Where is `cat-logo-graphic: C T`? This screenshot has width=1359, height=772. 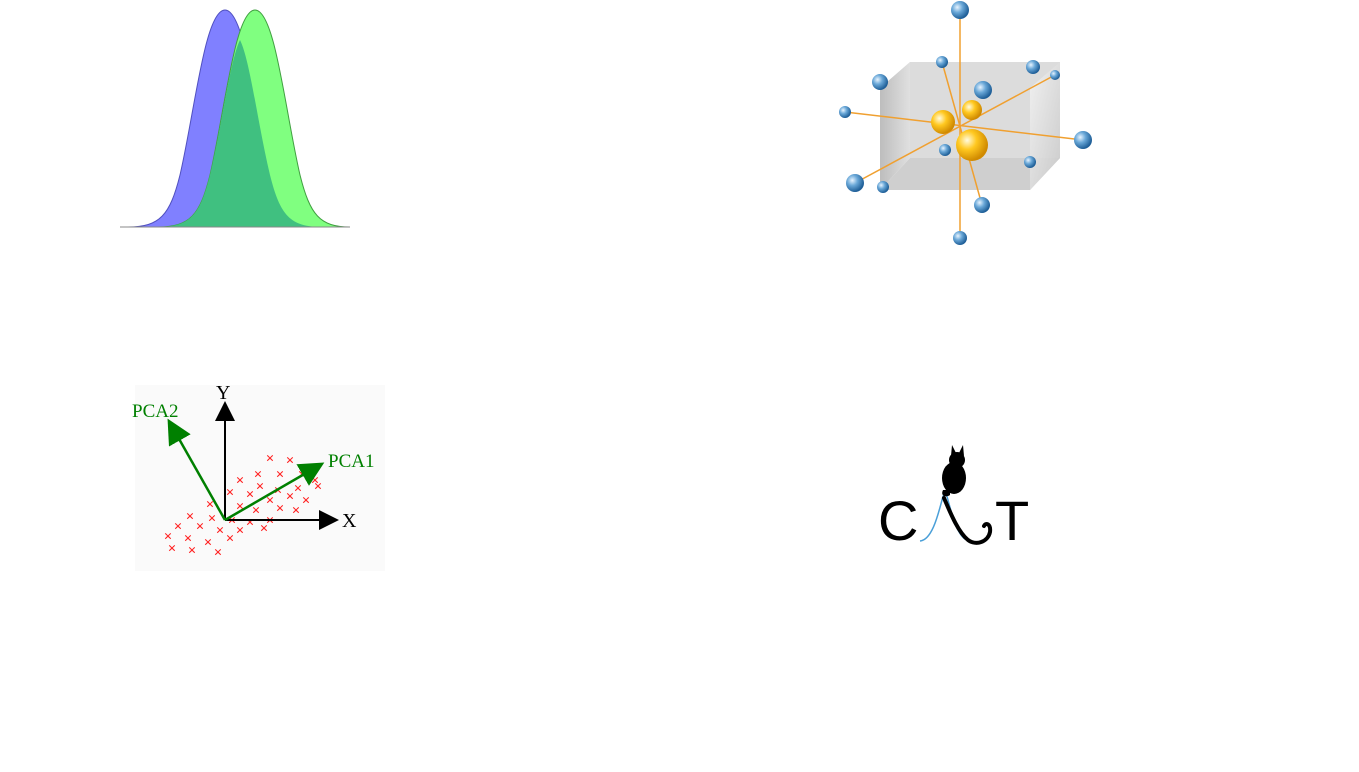 cat-logo-graphic: C T is located at coordinates (953, 498).